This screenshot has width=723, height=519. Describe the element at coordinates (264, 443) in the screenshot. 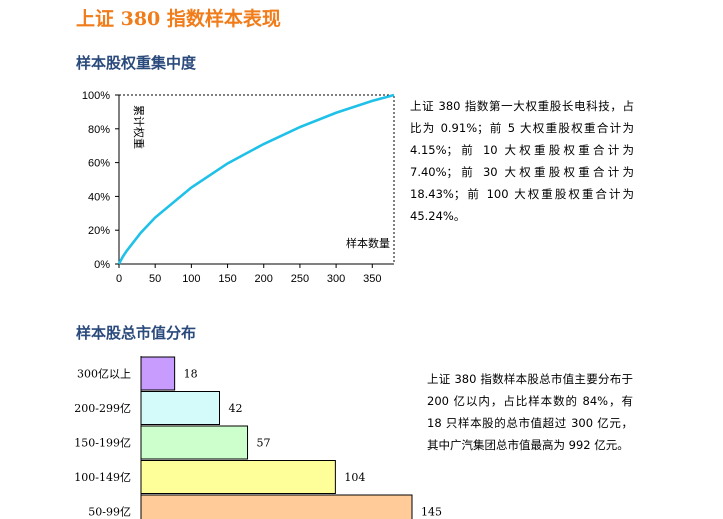

I see `bar-value-label: 57` at that location.